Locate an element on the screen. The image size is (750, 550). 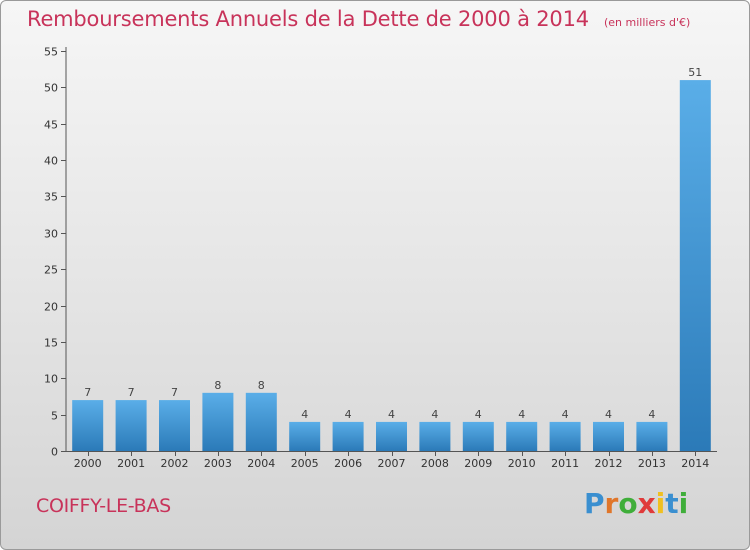
x-tick-label-2011: 2011 is located at coordinates (565, 463).